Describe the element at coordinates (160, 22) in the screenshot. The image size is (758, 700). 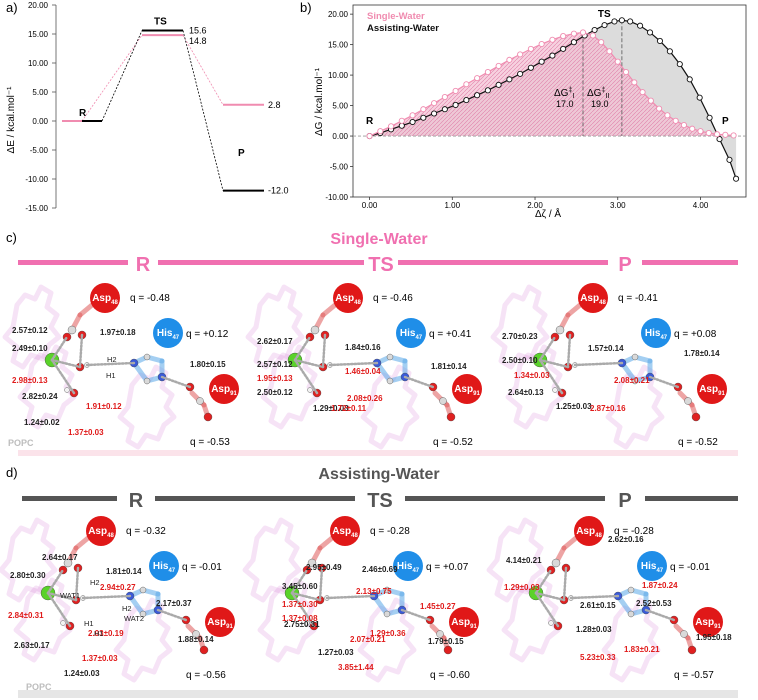
I see `panel-a-state-ts: TS` at that location.